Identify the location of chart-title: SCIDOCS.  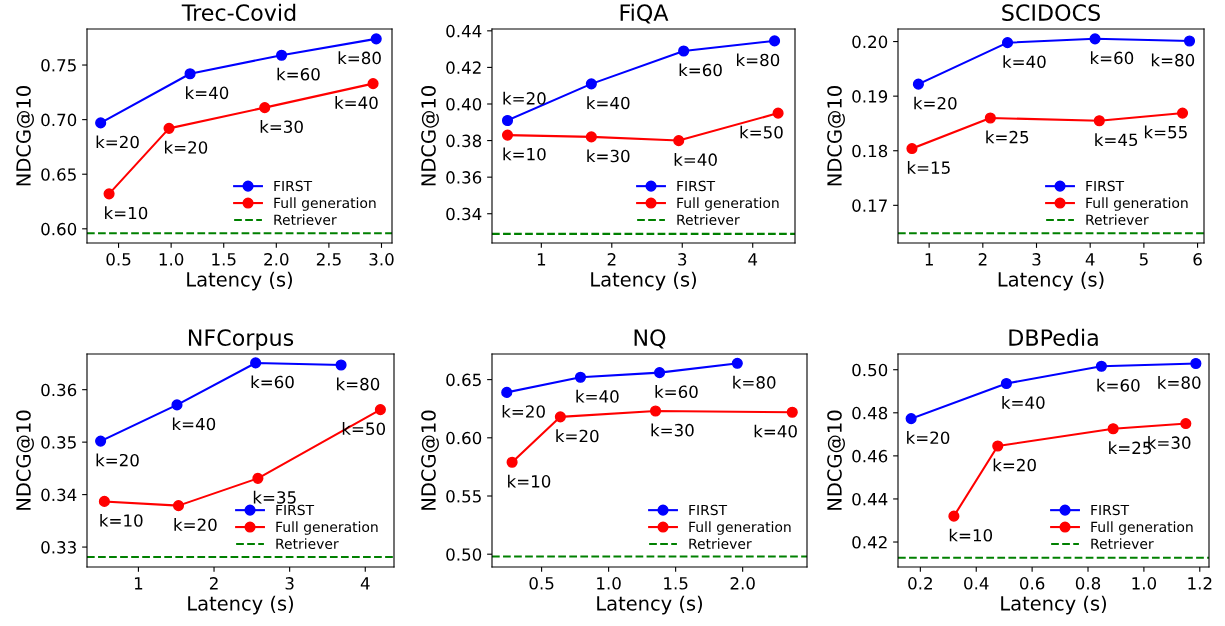
(1051, 12).